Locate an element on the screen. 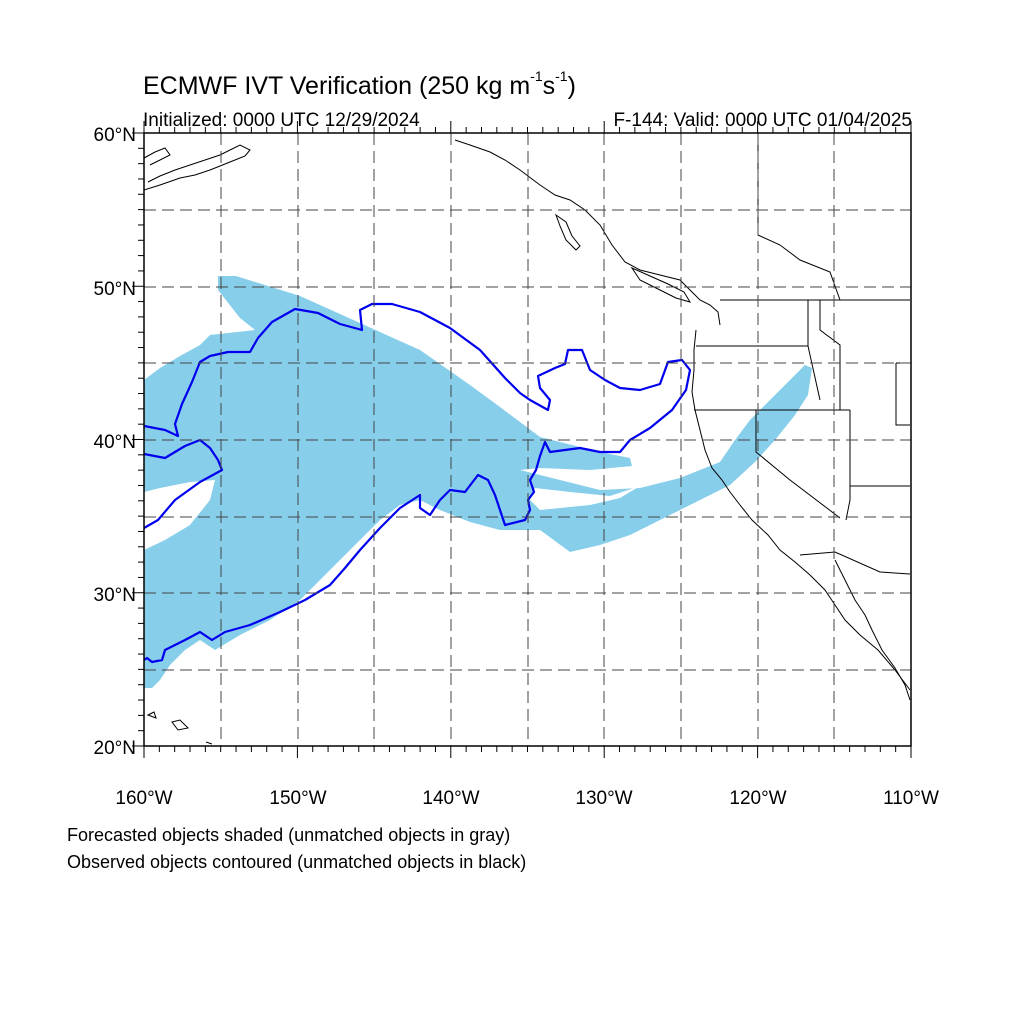 This screenshot has height=1024, width=1024. forecast-gap is located at coordinates (585, 498).